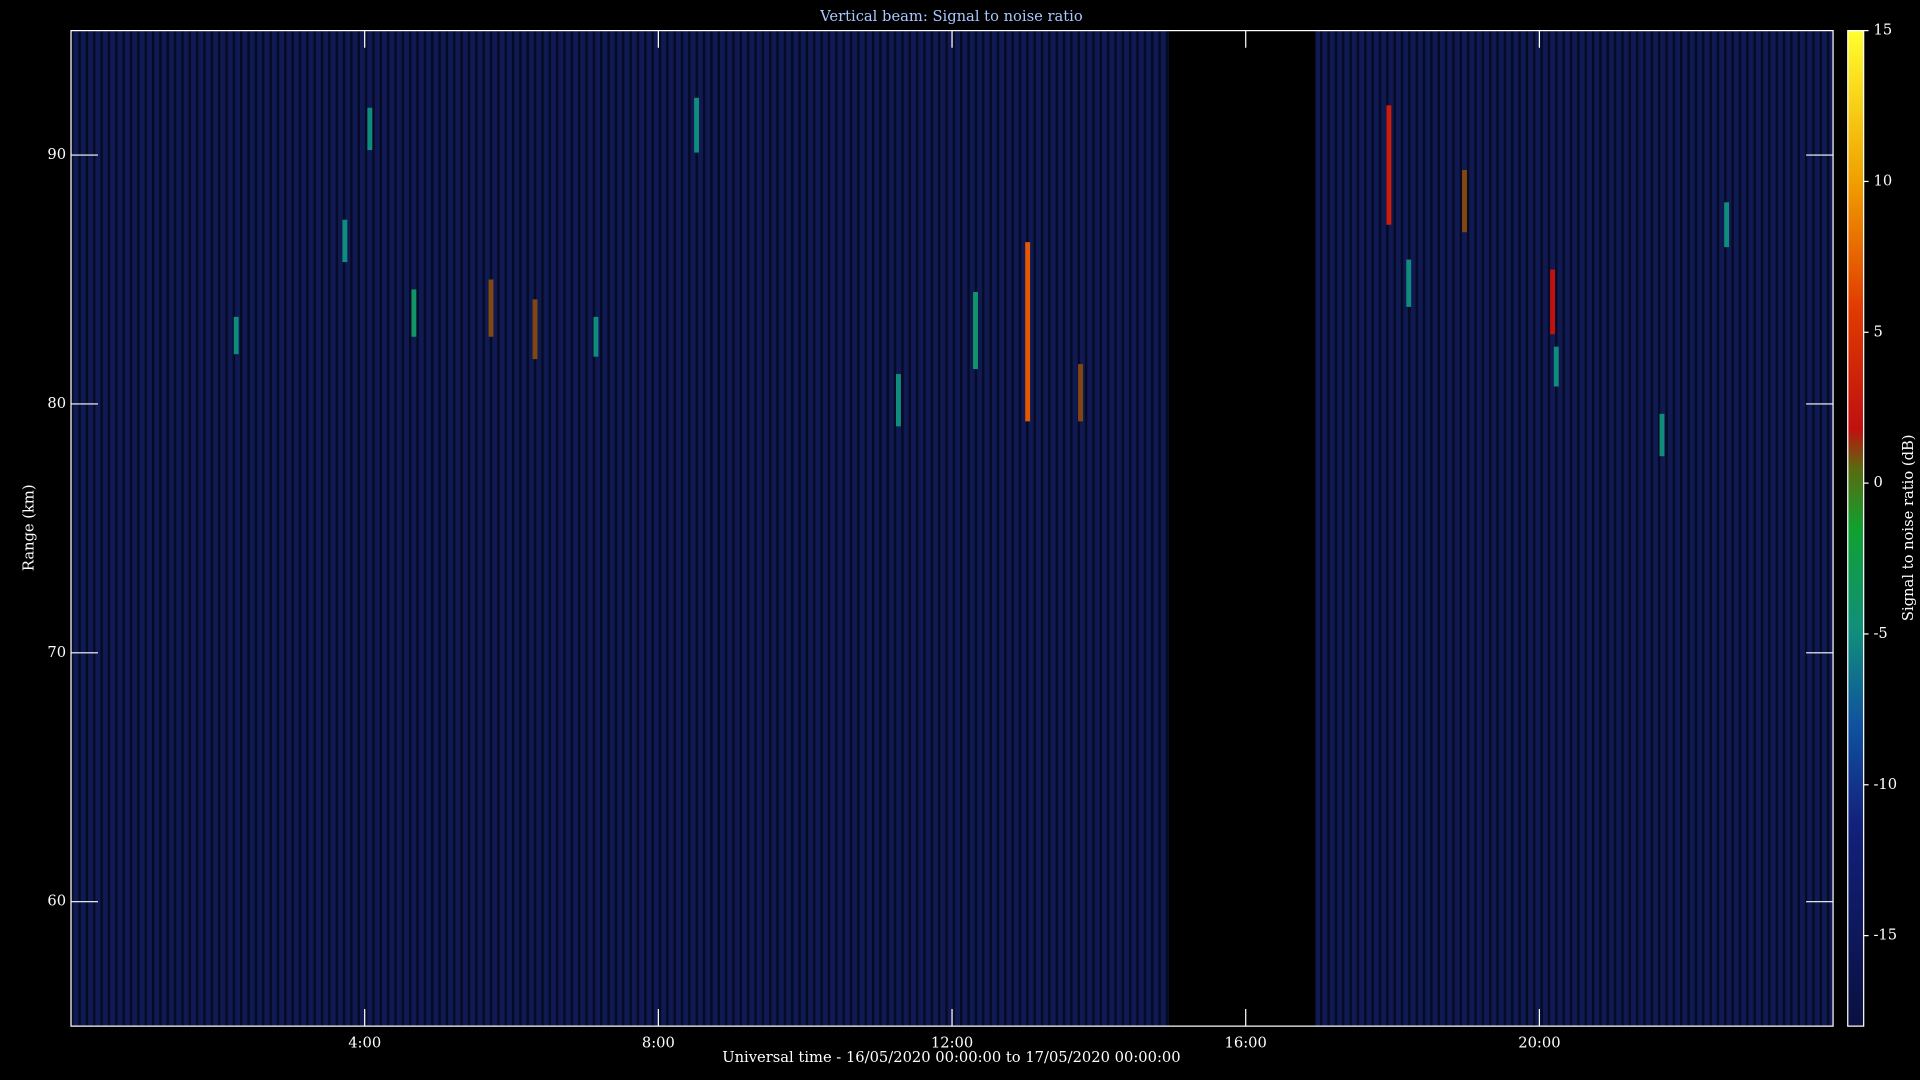 The height and width of the screenshot is (1080, 1920). What do you see at coordinates (1908, 527) in the screenshot?
I see `colorbar-label: Signal to noise ratio (dB)` at bounding box center [1908, 527].